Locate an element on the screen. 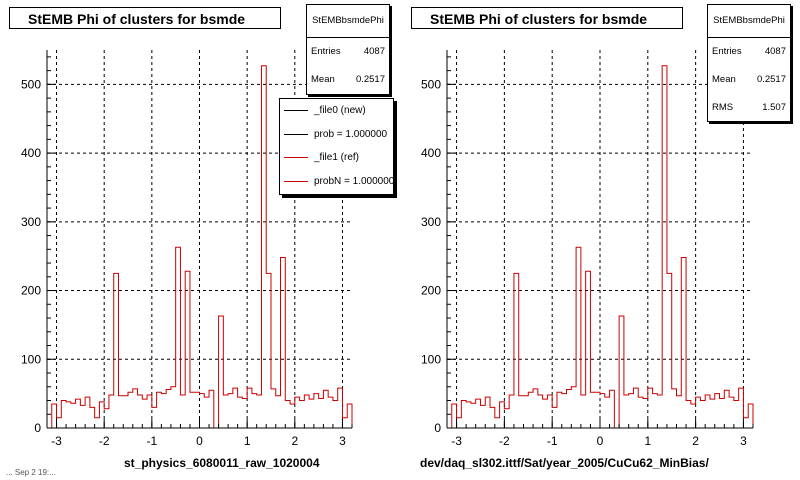  left-stats-box: StEMBbsmdePhi Entries 4087 Mean 0.2517 is located at coordinates (348, 49).